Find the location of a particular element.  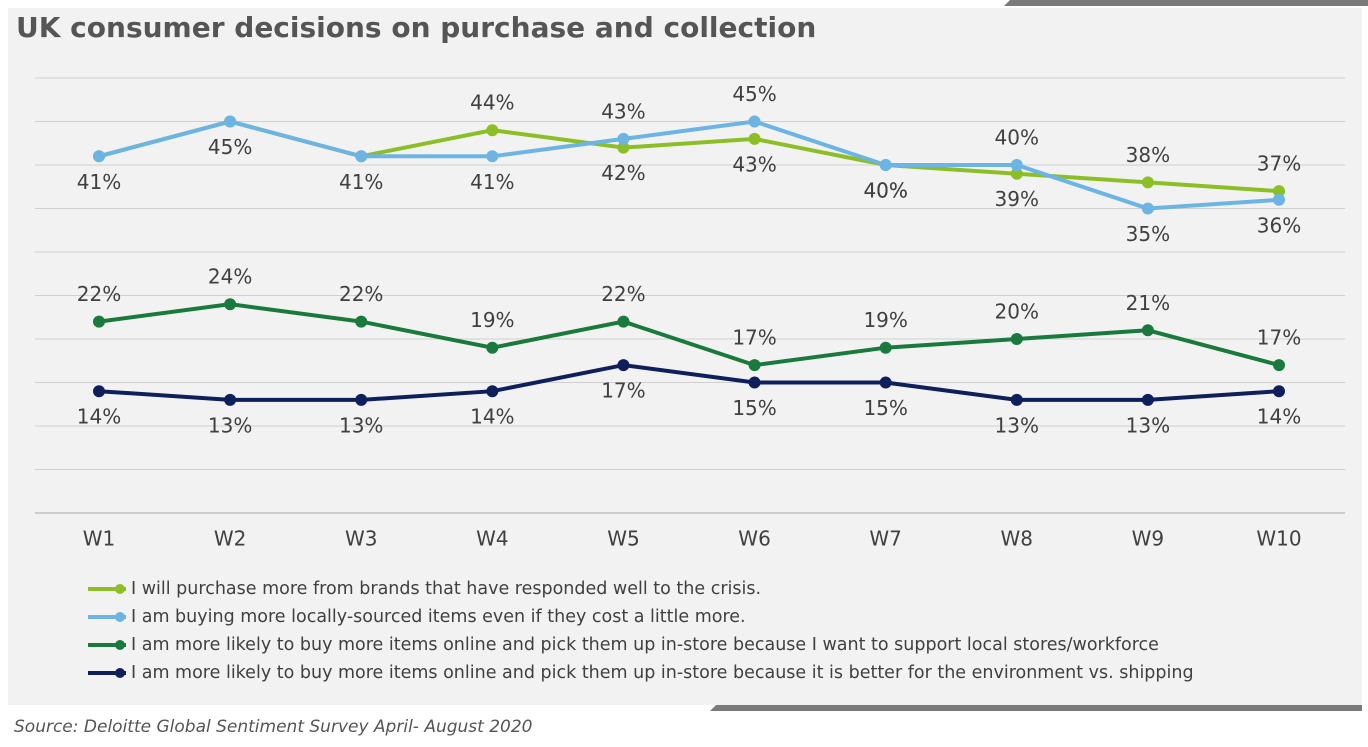

x-tick-label: W1 is located at coordinates (99, 539).